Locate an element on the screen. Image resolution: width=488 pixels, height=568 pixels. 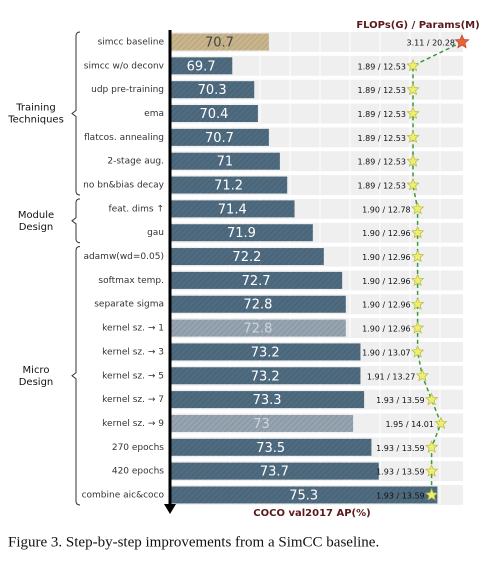
value-label: 72.7 is located at coordinates (256, 281).